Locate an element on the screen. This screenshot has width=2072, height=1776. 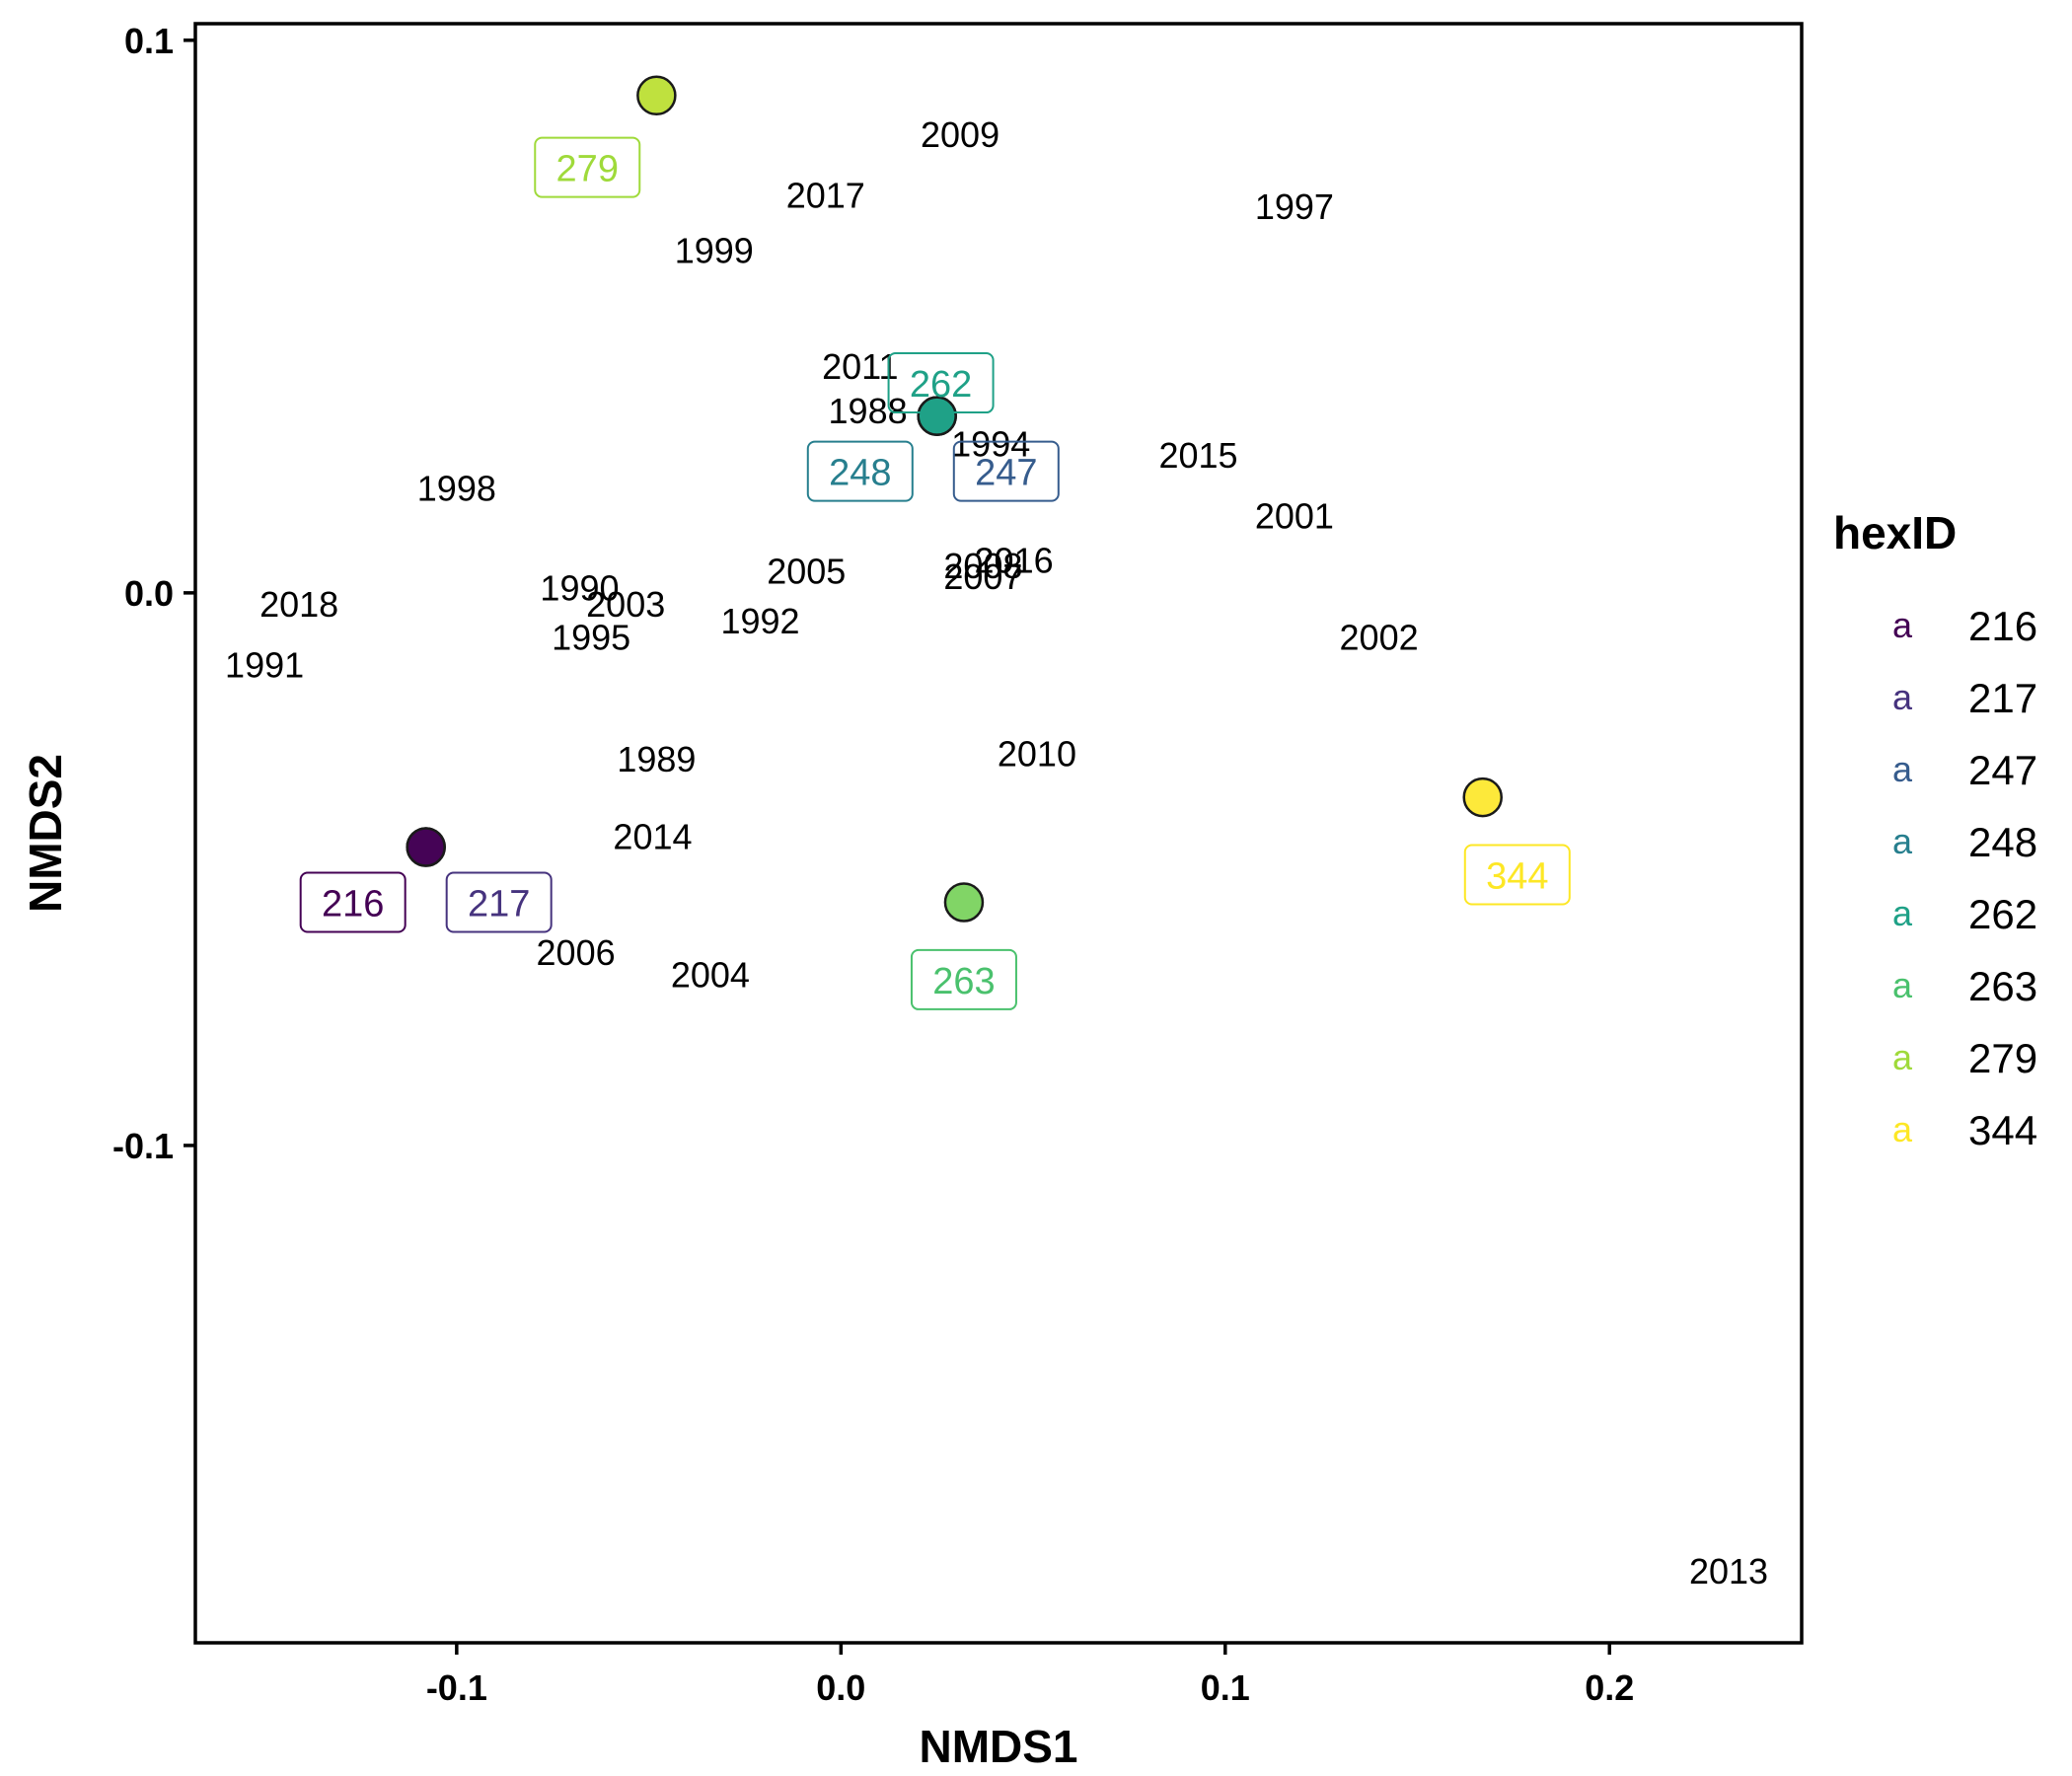
year-label: 2005 is located at coordinates (807, 571).